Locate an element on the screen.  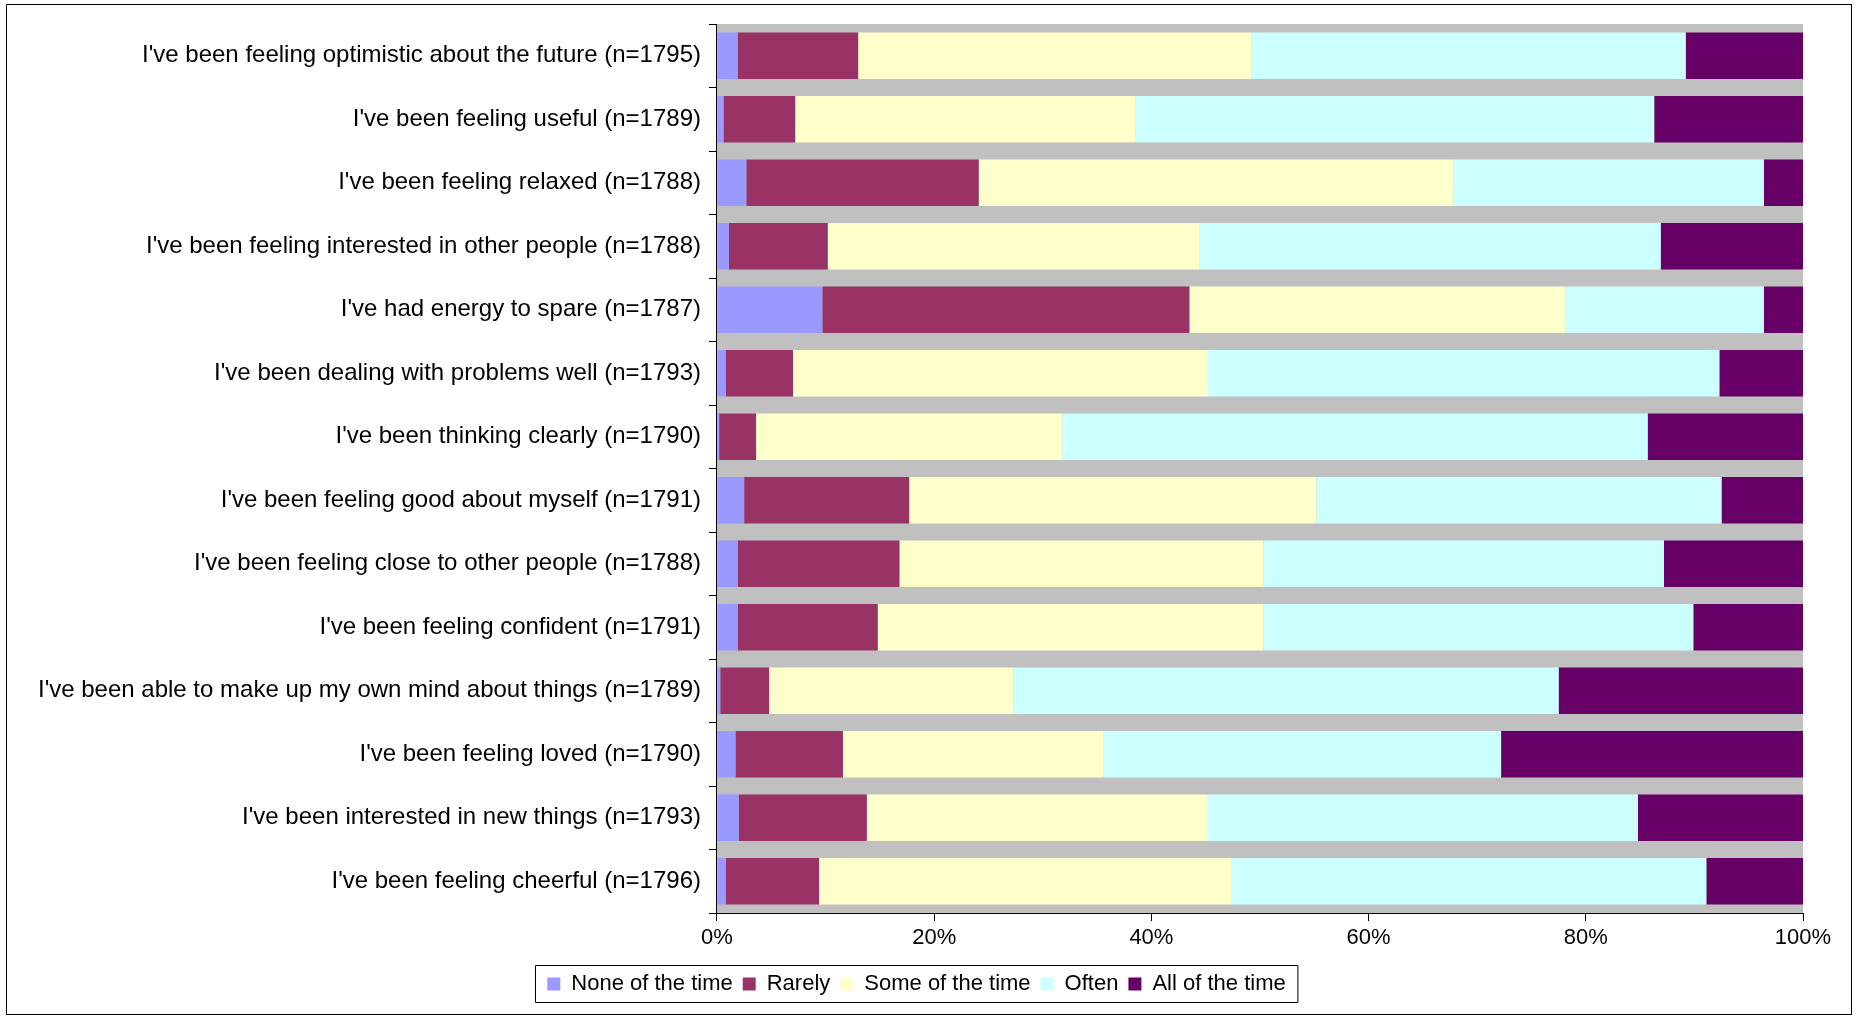
legend-label: Often is located at coordinates (1091, 983).